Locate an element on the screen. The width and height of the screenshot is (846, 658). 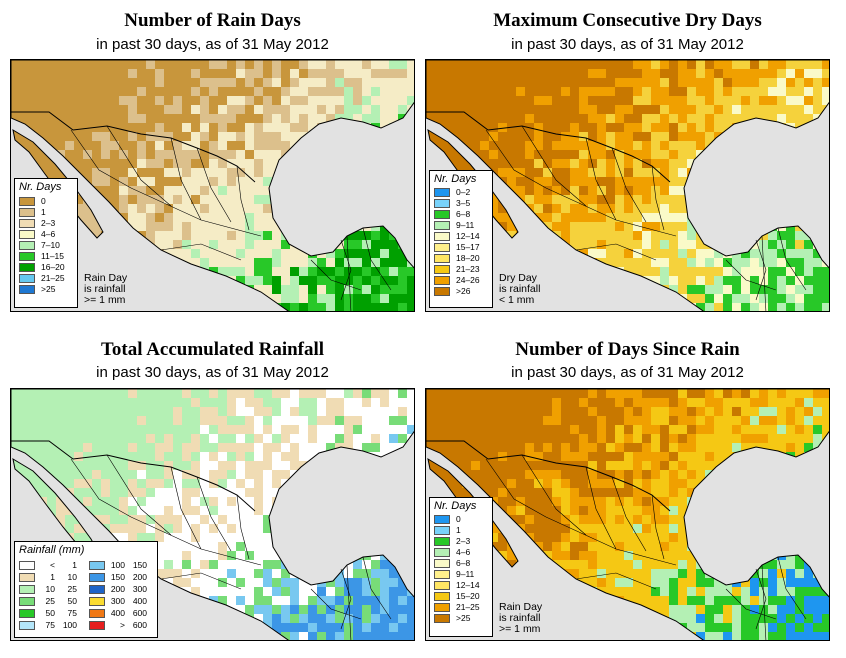
legend-label: 300 is located at coordinates (139, 589).